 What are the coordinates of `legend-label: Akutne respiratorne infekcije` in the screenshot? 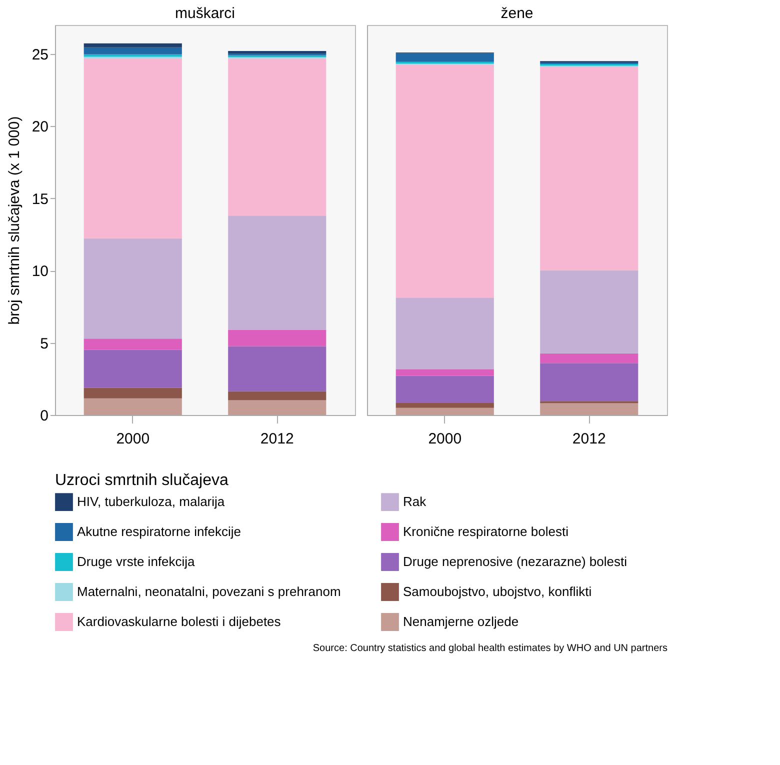 It's located at (159, 531).